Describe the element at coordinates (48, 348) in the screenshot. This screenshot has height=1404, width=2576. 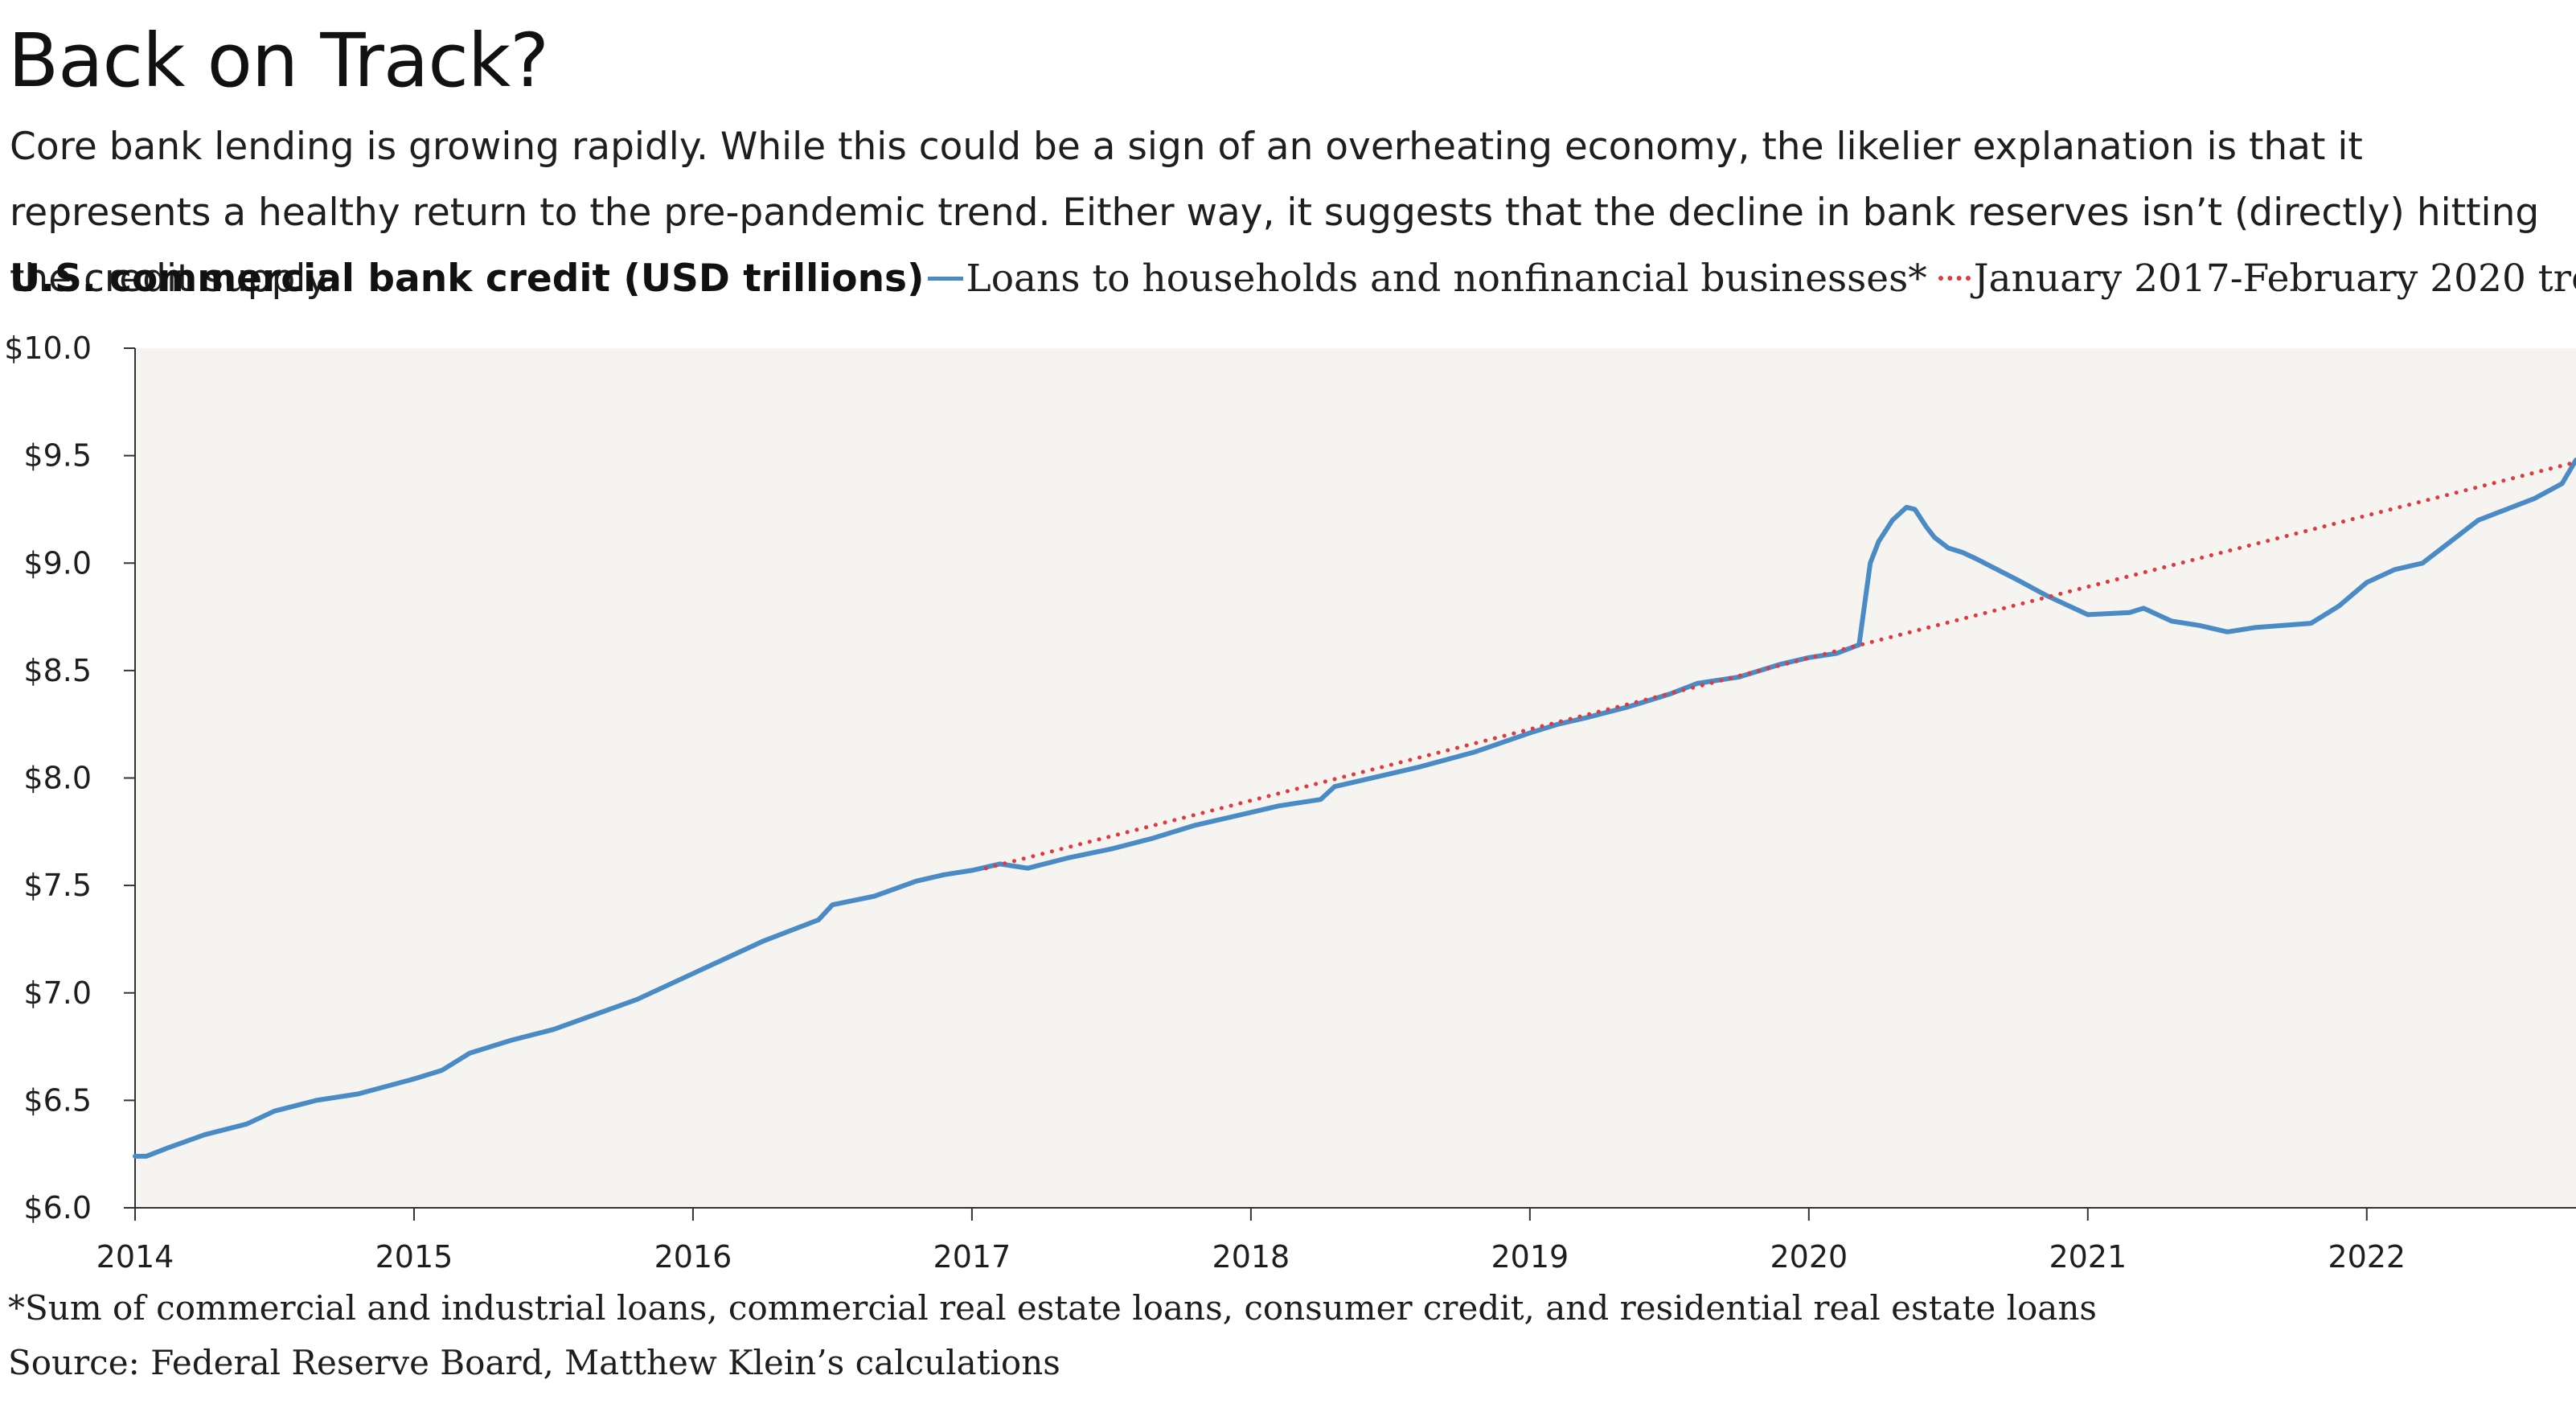
I see `y-tick-label: $10.0` at that location.